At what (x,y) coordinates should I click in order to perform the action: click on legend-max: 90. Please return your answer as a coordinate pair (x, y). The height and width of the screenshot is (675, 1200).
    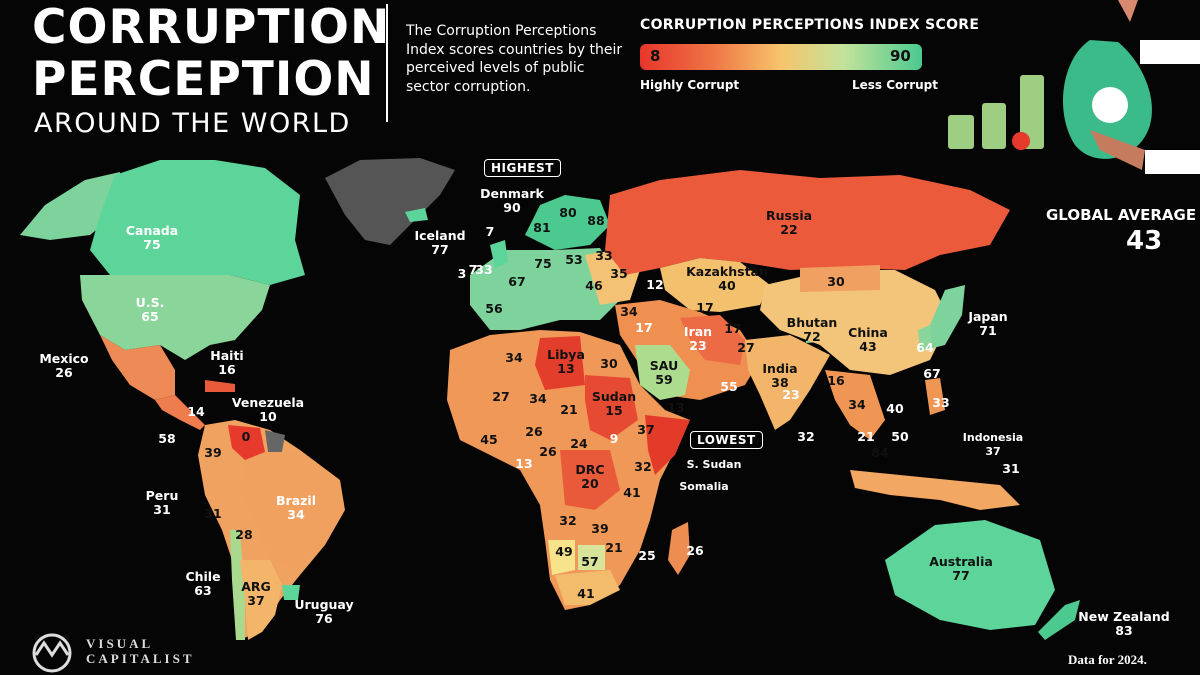
    Looking at the image, I should click on (900, 56).